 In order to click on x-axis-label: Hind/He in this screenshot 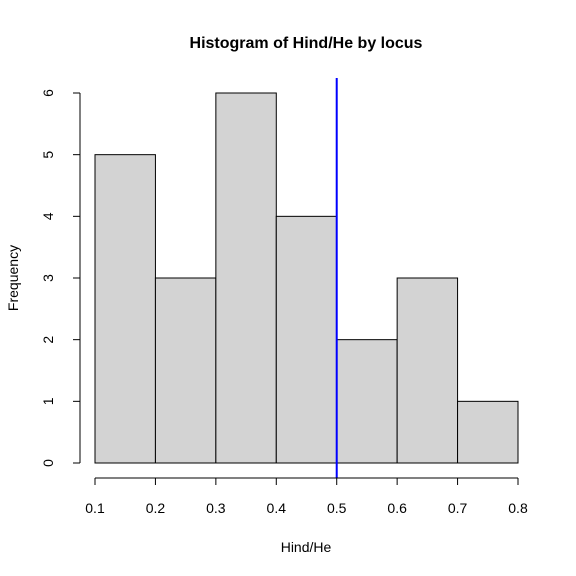, I will do `click(306, 547)`.